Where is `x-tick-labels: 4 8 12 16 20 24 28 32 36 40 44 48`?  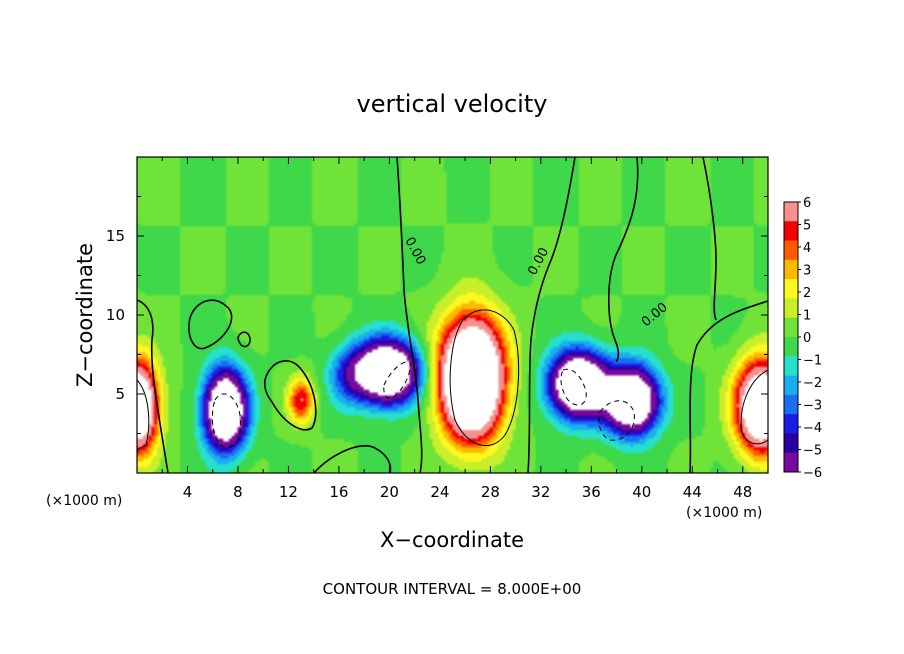
x-tick-labels: 4 8 12 16 20 24 28 32 36 40 44 48 is located at coordinates (468, 492).